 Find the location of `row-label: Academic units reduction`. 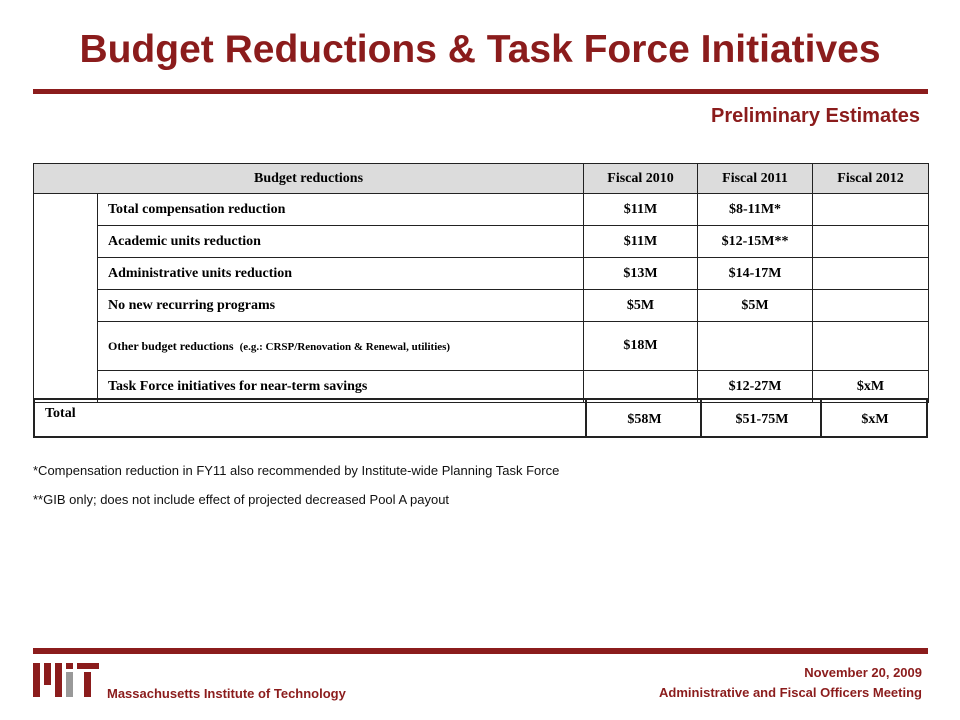

row-label: Academic units reduction is located at coordinates (340, 241).